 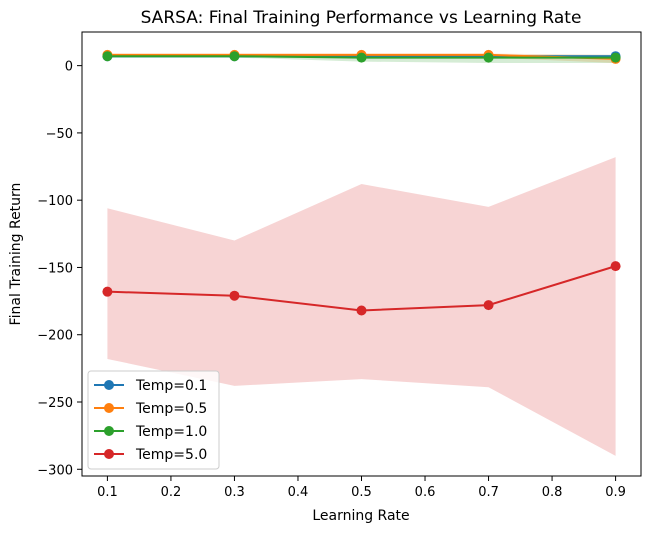 What do you see at coordinates (55, 201) in the screenshot?
I see `y-tick-label: −100` at bounding box center [55, 201].